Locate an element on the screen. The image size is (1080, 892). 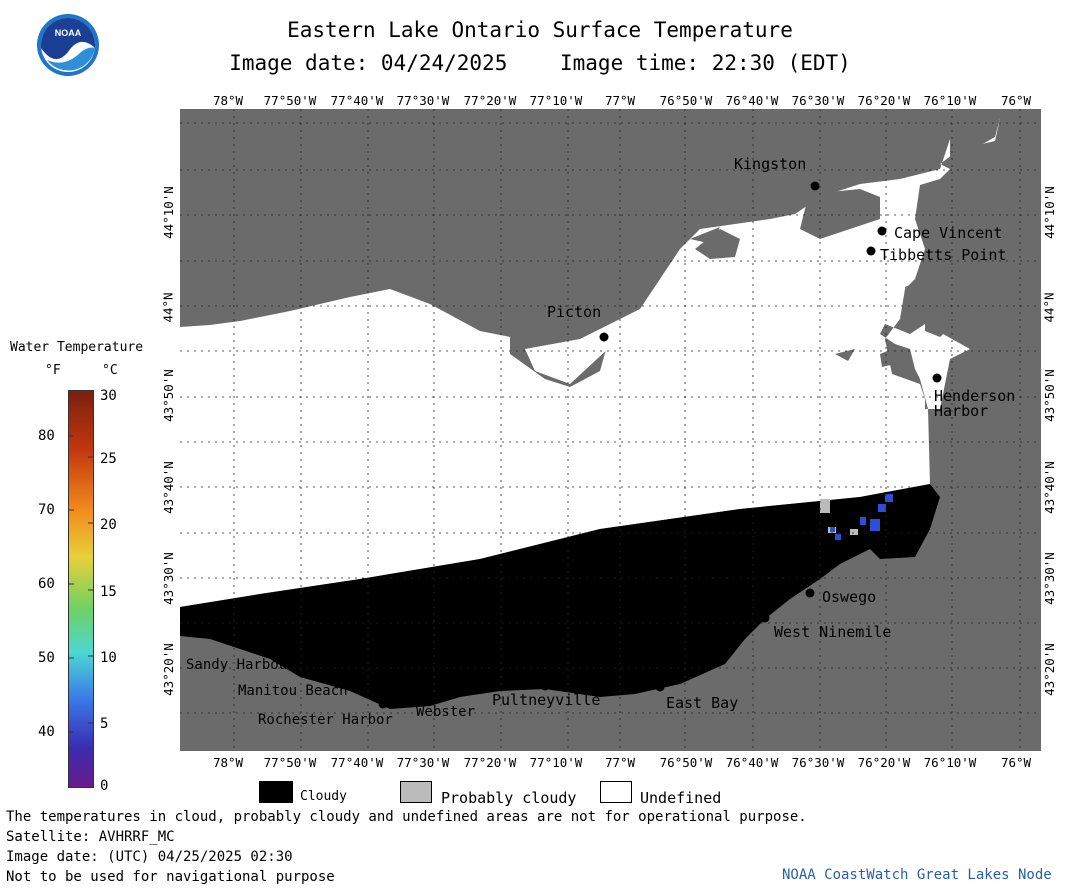
east-bay-marker is located at coordinates (660, 687).